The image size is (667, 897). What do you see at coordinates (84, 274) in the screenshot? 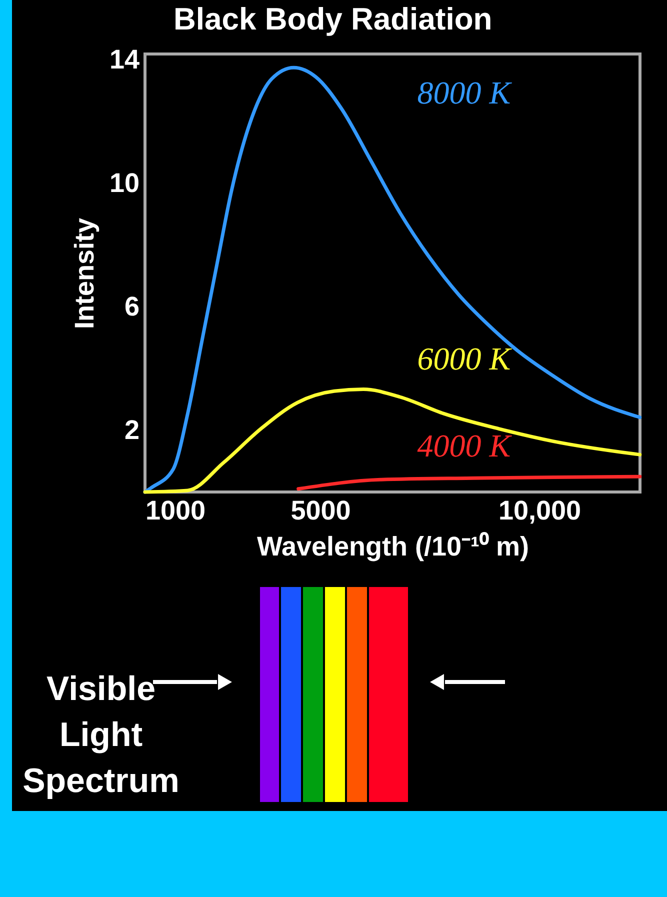
I see `y-axis-title: Intensity` at bounding box center [84, 274].